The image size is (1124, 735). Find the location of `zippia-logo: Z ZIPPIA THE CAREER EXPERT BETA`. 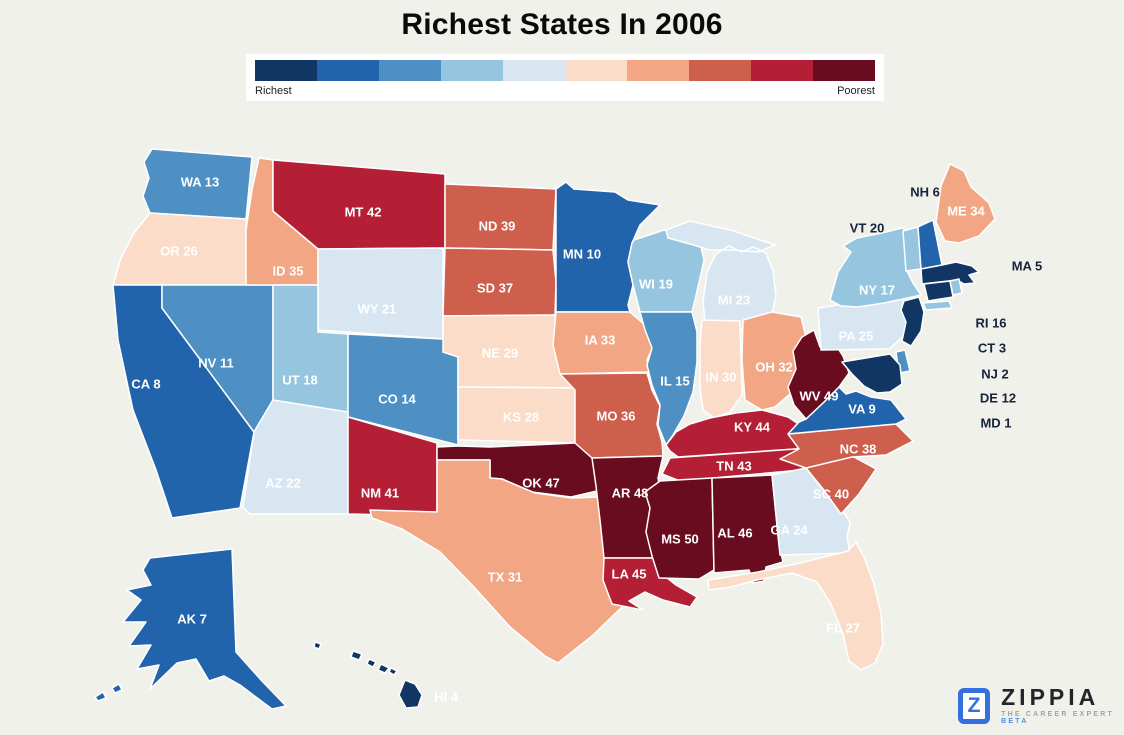

zippia-logo: Z ZIPPIA THE CAREER EXPERT BETA is located at coordinates (1041, 705).